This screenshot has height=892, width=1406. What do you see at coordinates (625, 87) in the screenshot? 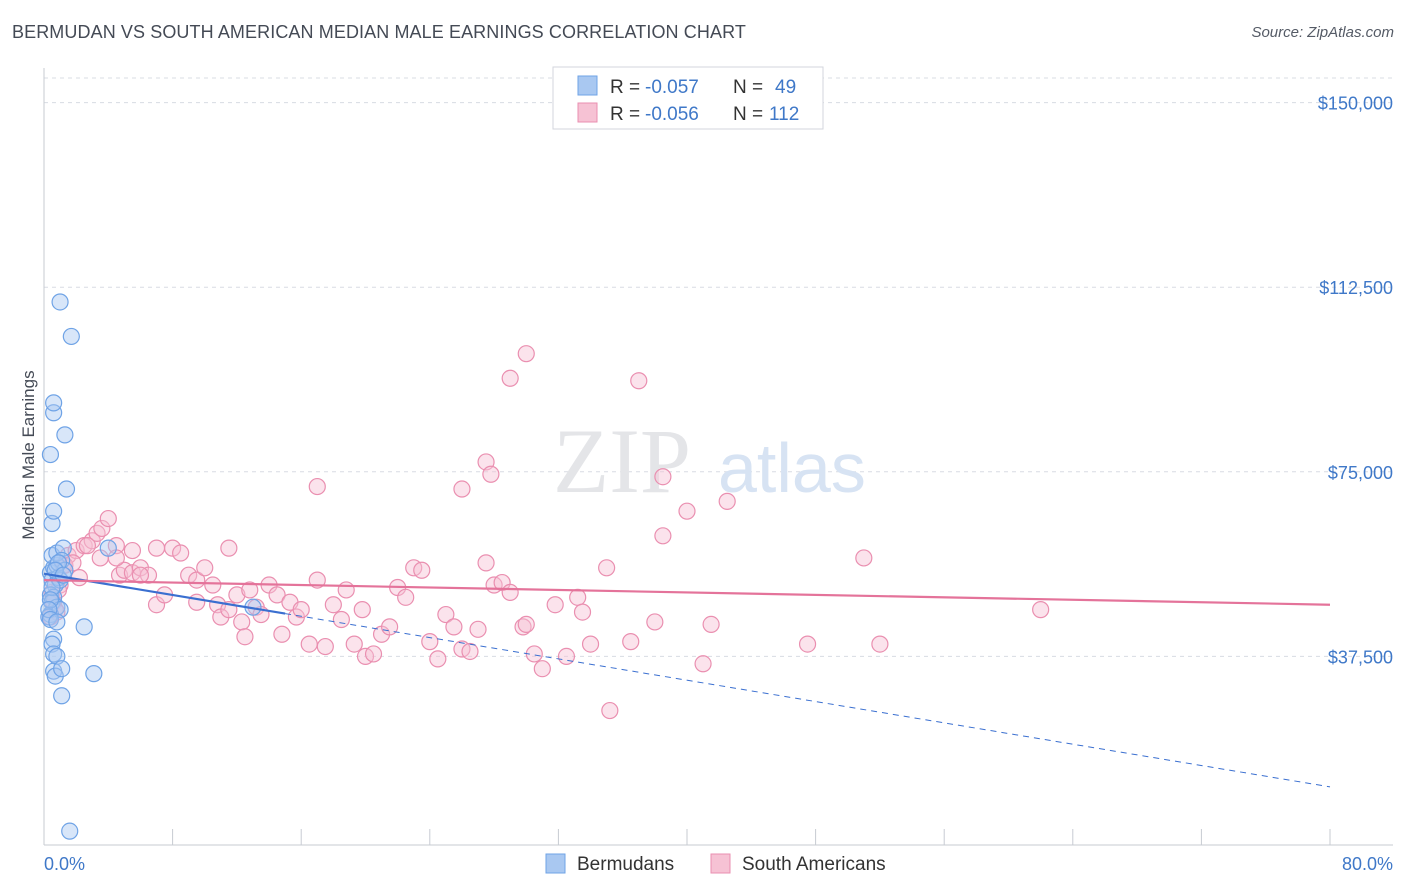
I see `legend-r-label-bermudans: R =` at bounding box center [625, 87].